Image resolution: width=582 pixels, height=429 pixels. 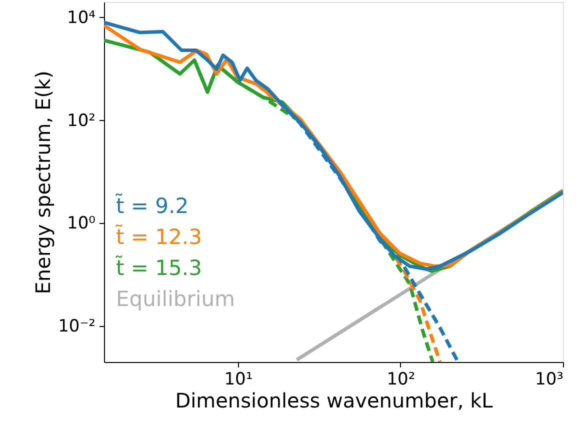 What do you see at coordinates (81, 120) in the screenshot?
I see `y-tick-label: 10²` at bounding box center [81, 120].